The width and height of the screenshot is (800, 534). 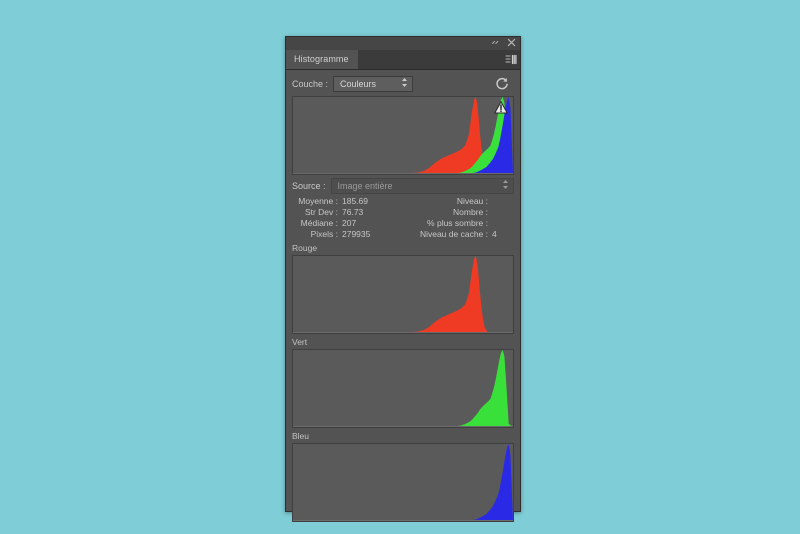 What do you see at coordinates (501, 107) in the screenshot?
I see `warning-icon` at bounding box center [501, 107].